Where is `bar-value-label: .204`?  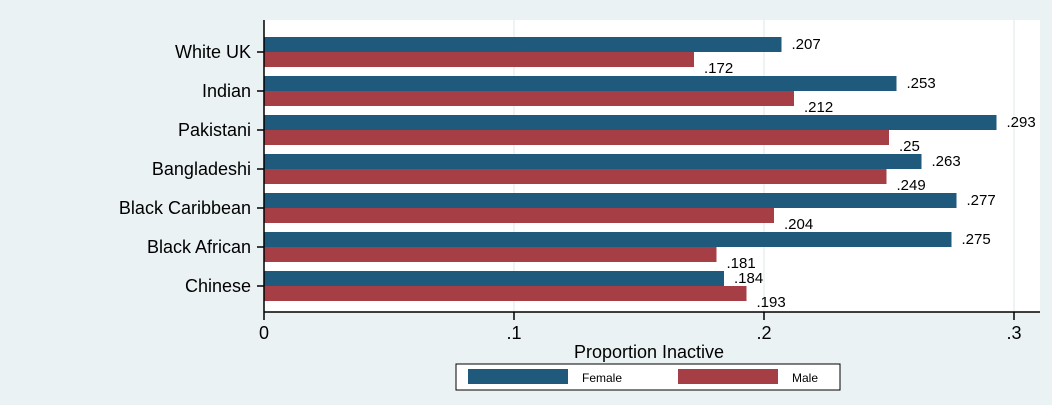
bar-value-label: .204 is located at coordinates (798, 224).